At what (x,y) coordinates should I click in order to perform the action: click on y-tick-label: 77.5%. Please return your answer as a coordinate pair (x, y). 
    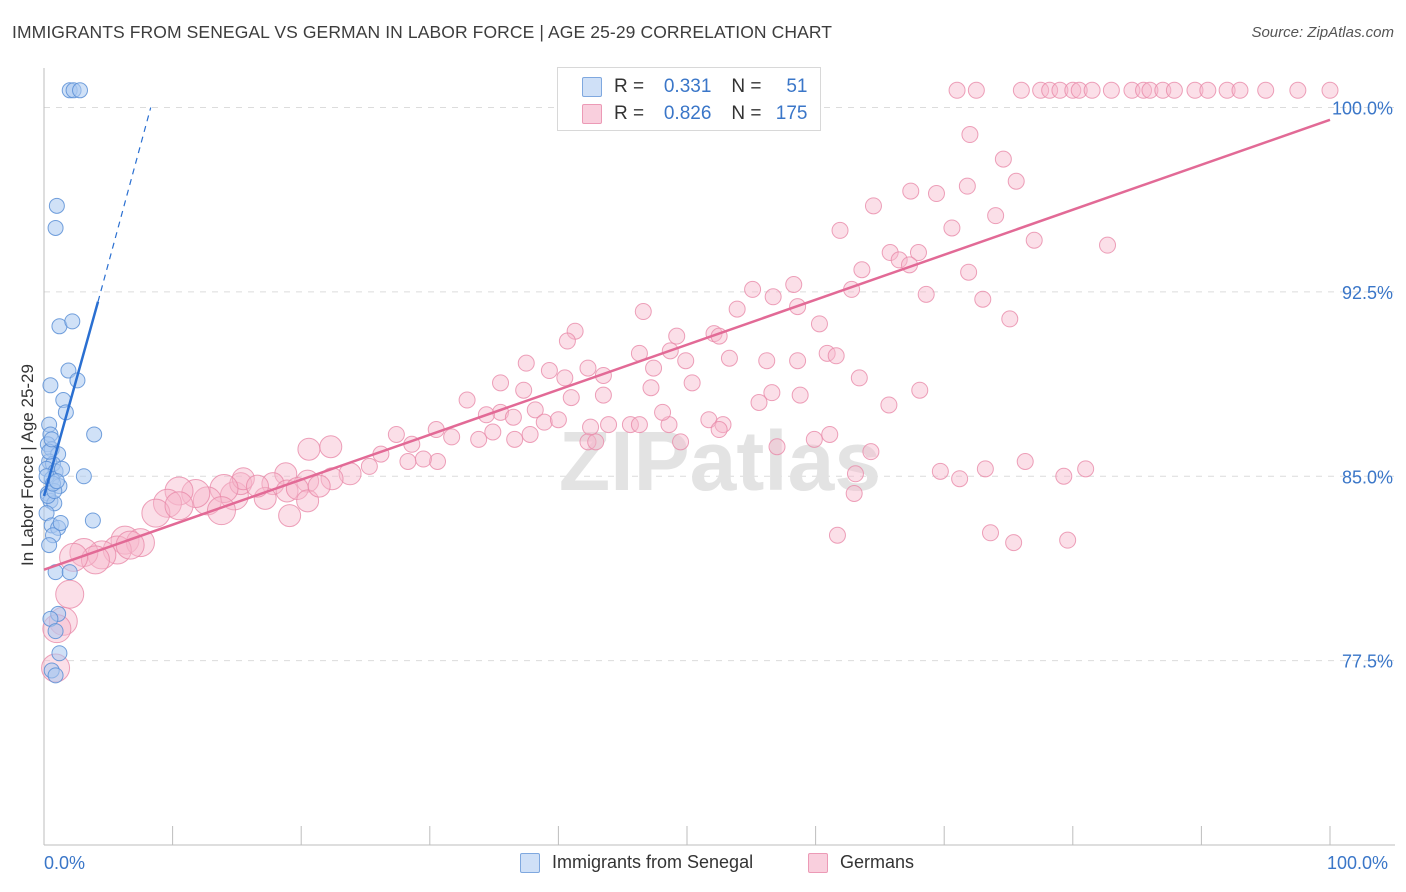
    Looking at the image, I should click on (1367, 662).